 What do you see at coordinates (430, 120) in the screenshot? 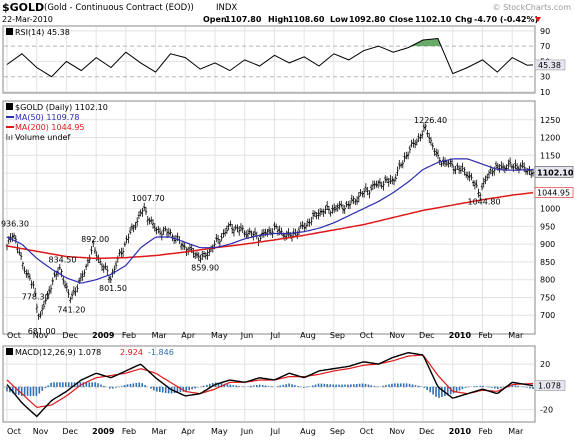
I see `price-annotation: 1226.40` at bounding box center [430, 120].